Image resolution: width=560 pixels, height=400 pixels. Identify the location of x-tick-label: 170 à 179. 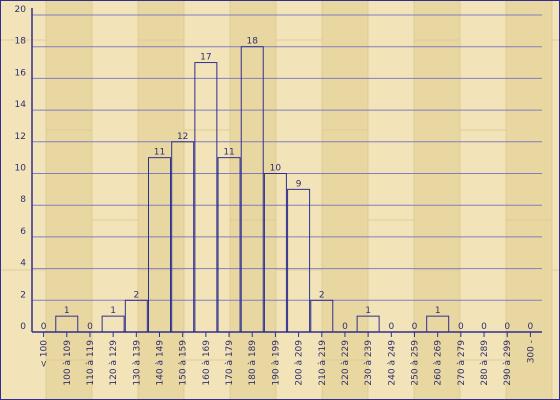
(230, 363).